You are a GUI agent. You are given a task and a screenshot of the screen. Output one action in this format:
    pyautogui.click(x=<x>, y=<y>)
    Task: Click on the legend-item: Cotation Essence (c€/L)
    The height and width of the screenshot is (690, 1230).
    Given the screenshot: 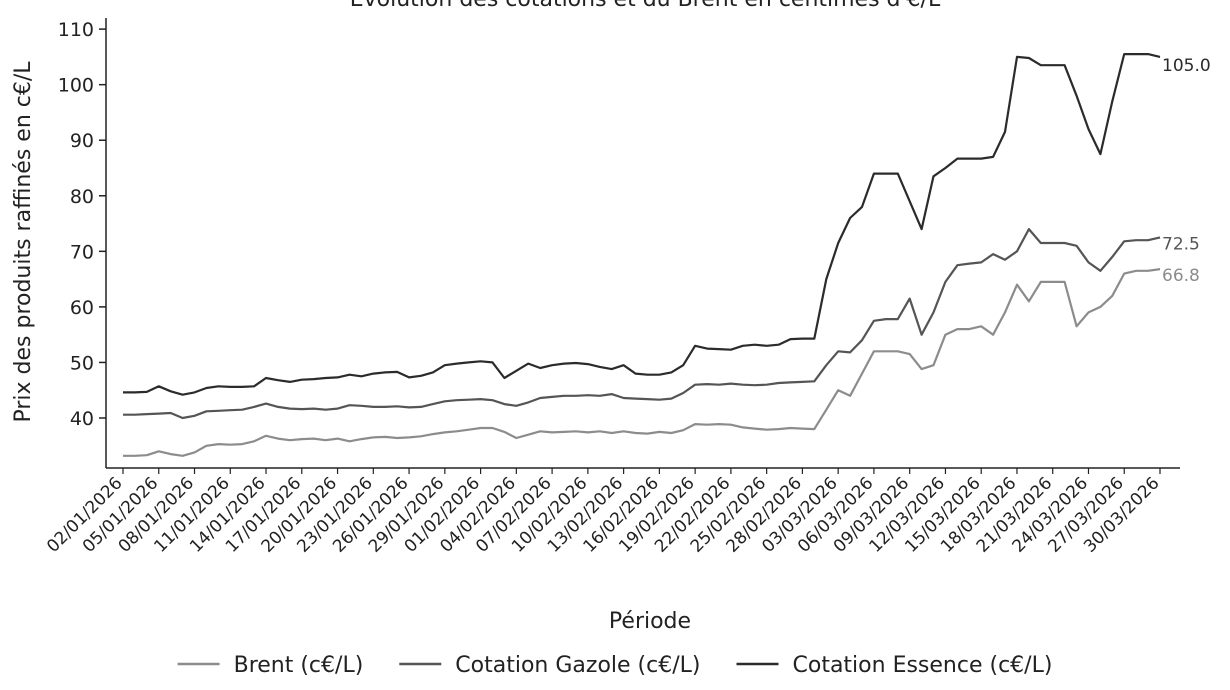 What is the action you would take?
    pyautogui.click(x=894, y=665)
    